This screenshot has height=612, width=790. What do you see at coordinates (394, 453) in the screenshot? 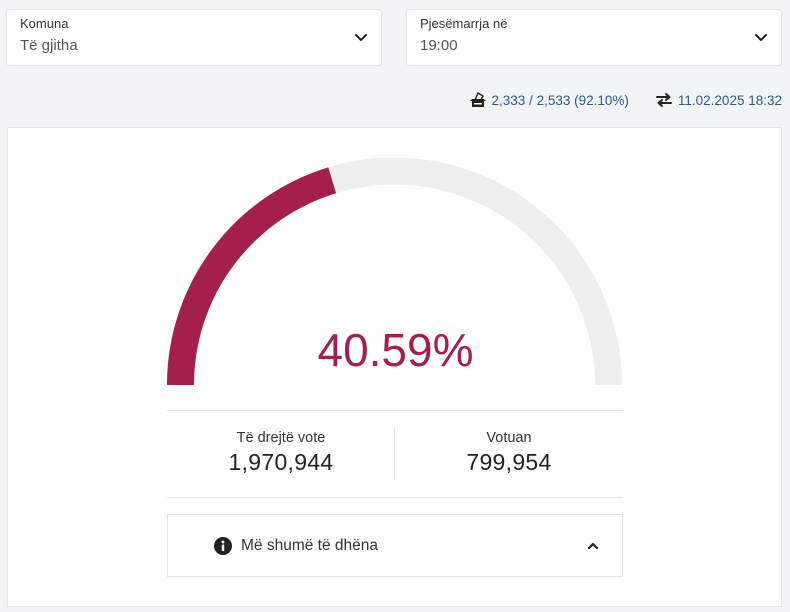
I see `vertical-divider` at bounding box center [394, 453].